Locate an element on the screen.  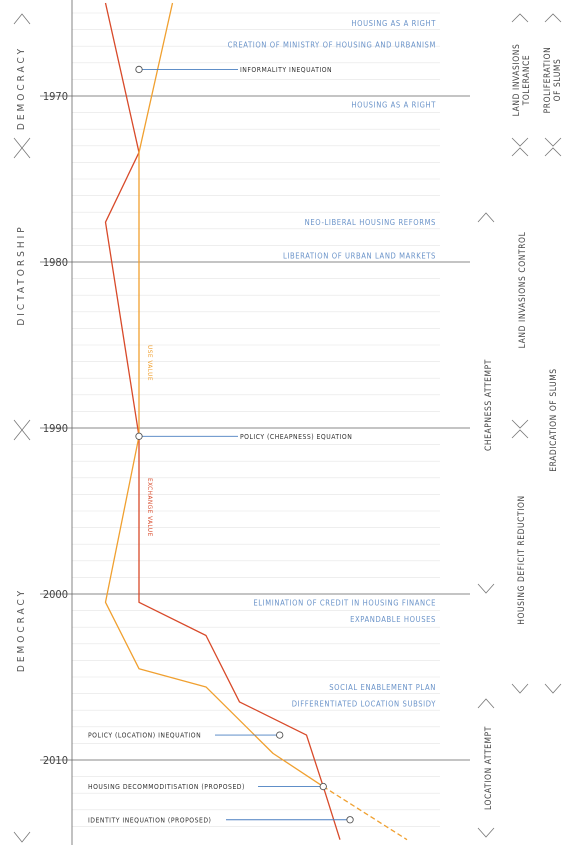
curve-use-value-proposed is located at coordinates (365, 813).